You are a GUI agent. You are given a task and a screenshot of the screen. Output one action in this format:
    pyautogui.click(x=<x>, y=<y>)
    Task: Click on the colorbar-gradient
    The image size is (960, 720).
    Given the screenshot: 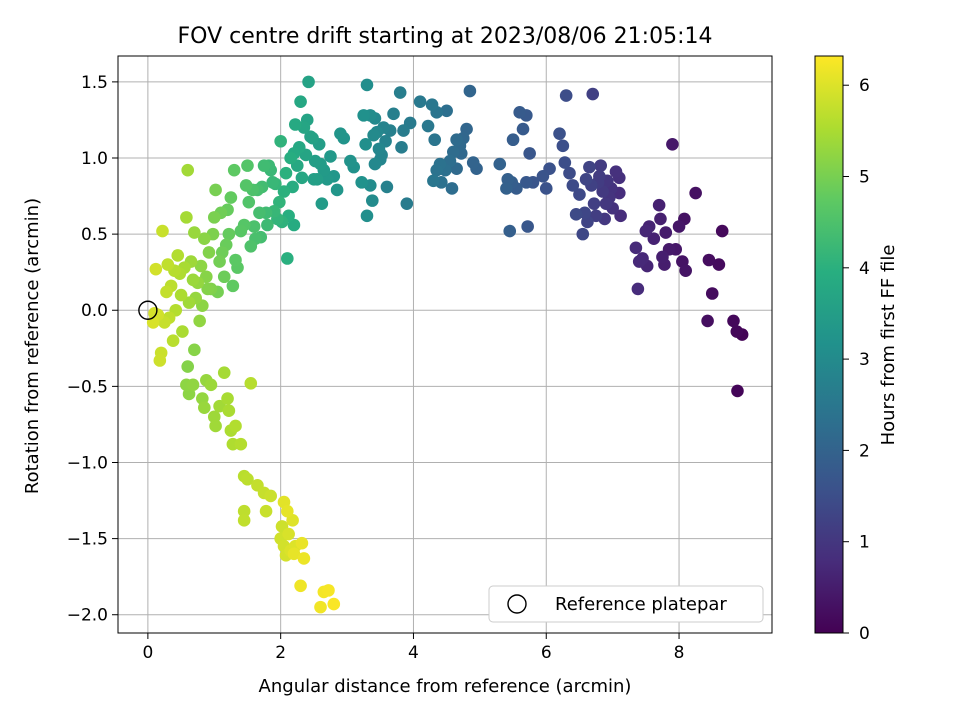 What is the action you would take?
    pyautogui.click(x=829, y=344)
    